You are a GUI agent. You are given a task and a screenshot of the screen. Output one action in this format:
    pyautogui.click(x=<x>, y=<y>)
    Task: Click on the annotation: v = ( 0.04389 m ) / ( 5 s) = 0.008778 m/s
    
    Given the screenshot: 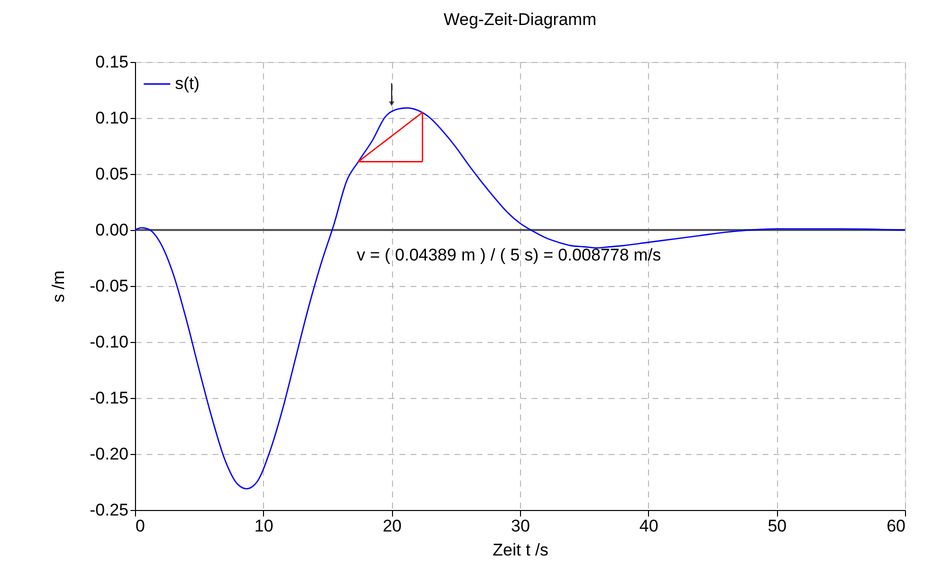 What is the action you would take?
    pyautogui.click(x=509, y=255)
    